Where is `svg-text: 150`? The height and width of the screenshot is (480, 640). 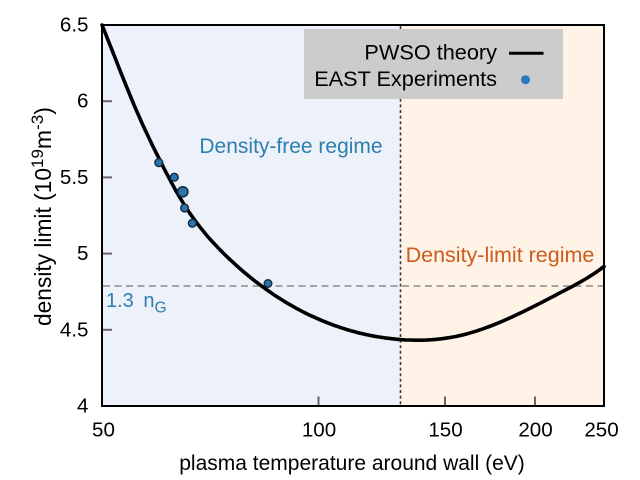
svg-text: 150 is located at coordinates (445, 430).